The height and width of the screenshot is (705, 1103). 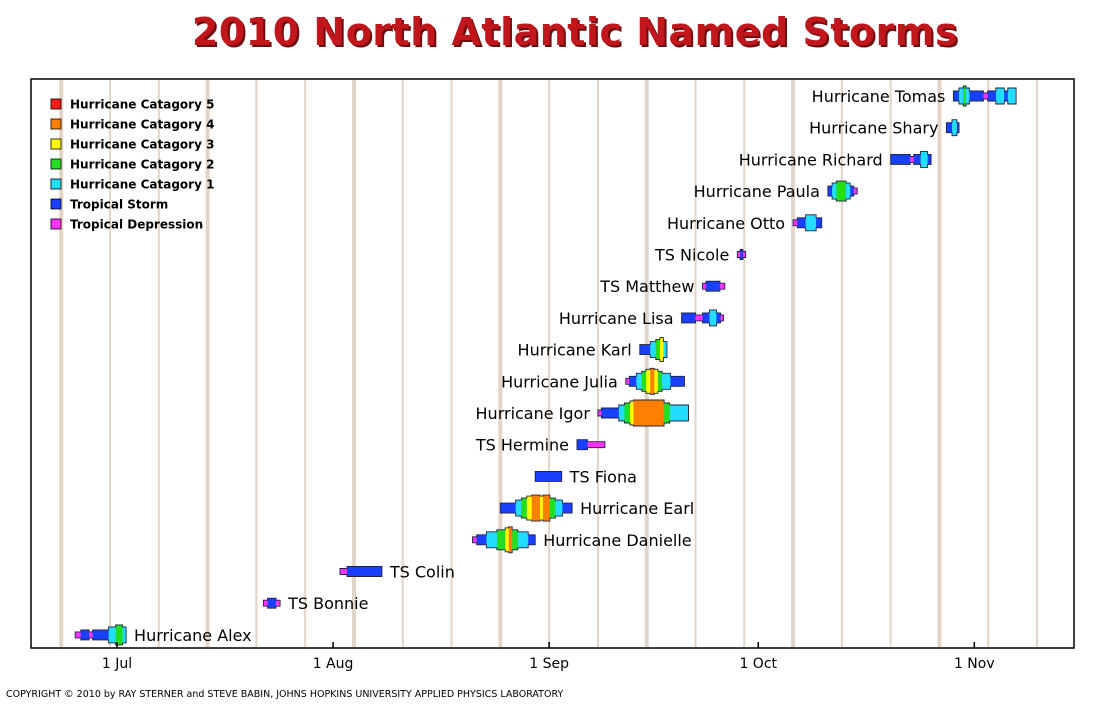 I want to click on storm-bar: Hurricane Earl, so click(x=596, y=508).